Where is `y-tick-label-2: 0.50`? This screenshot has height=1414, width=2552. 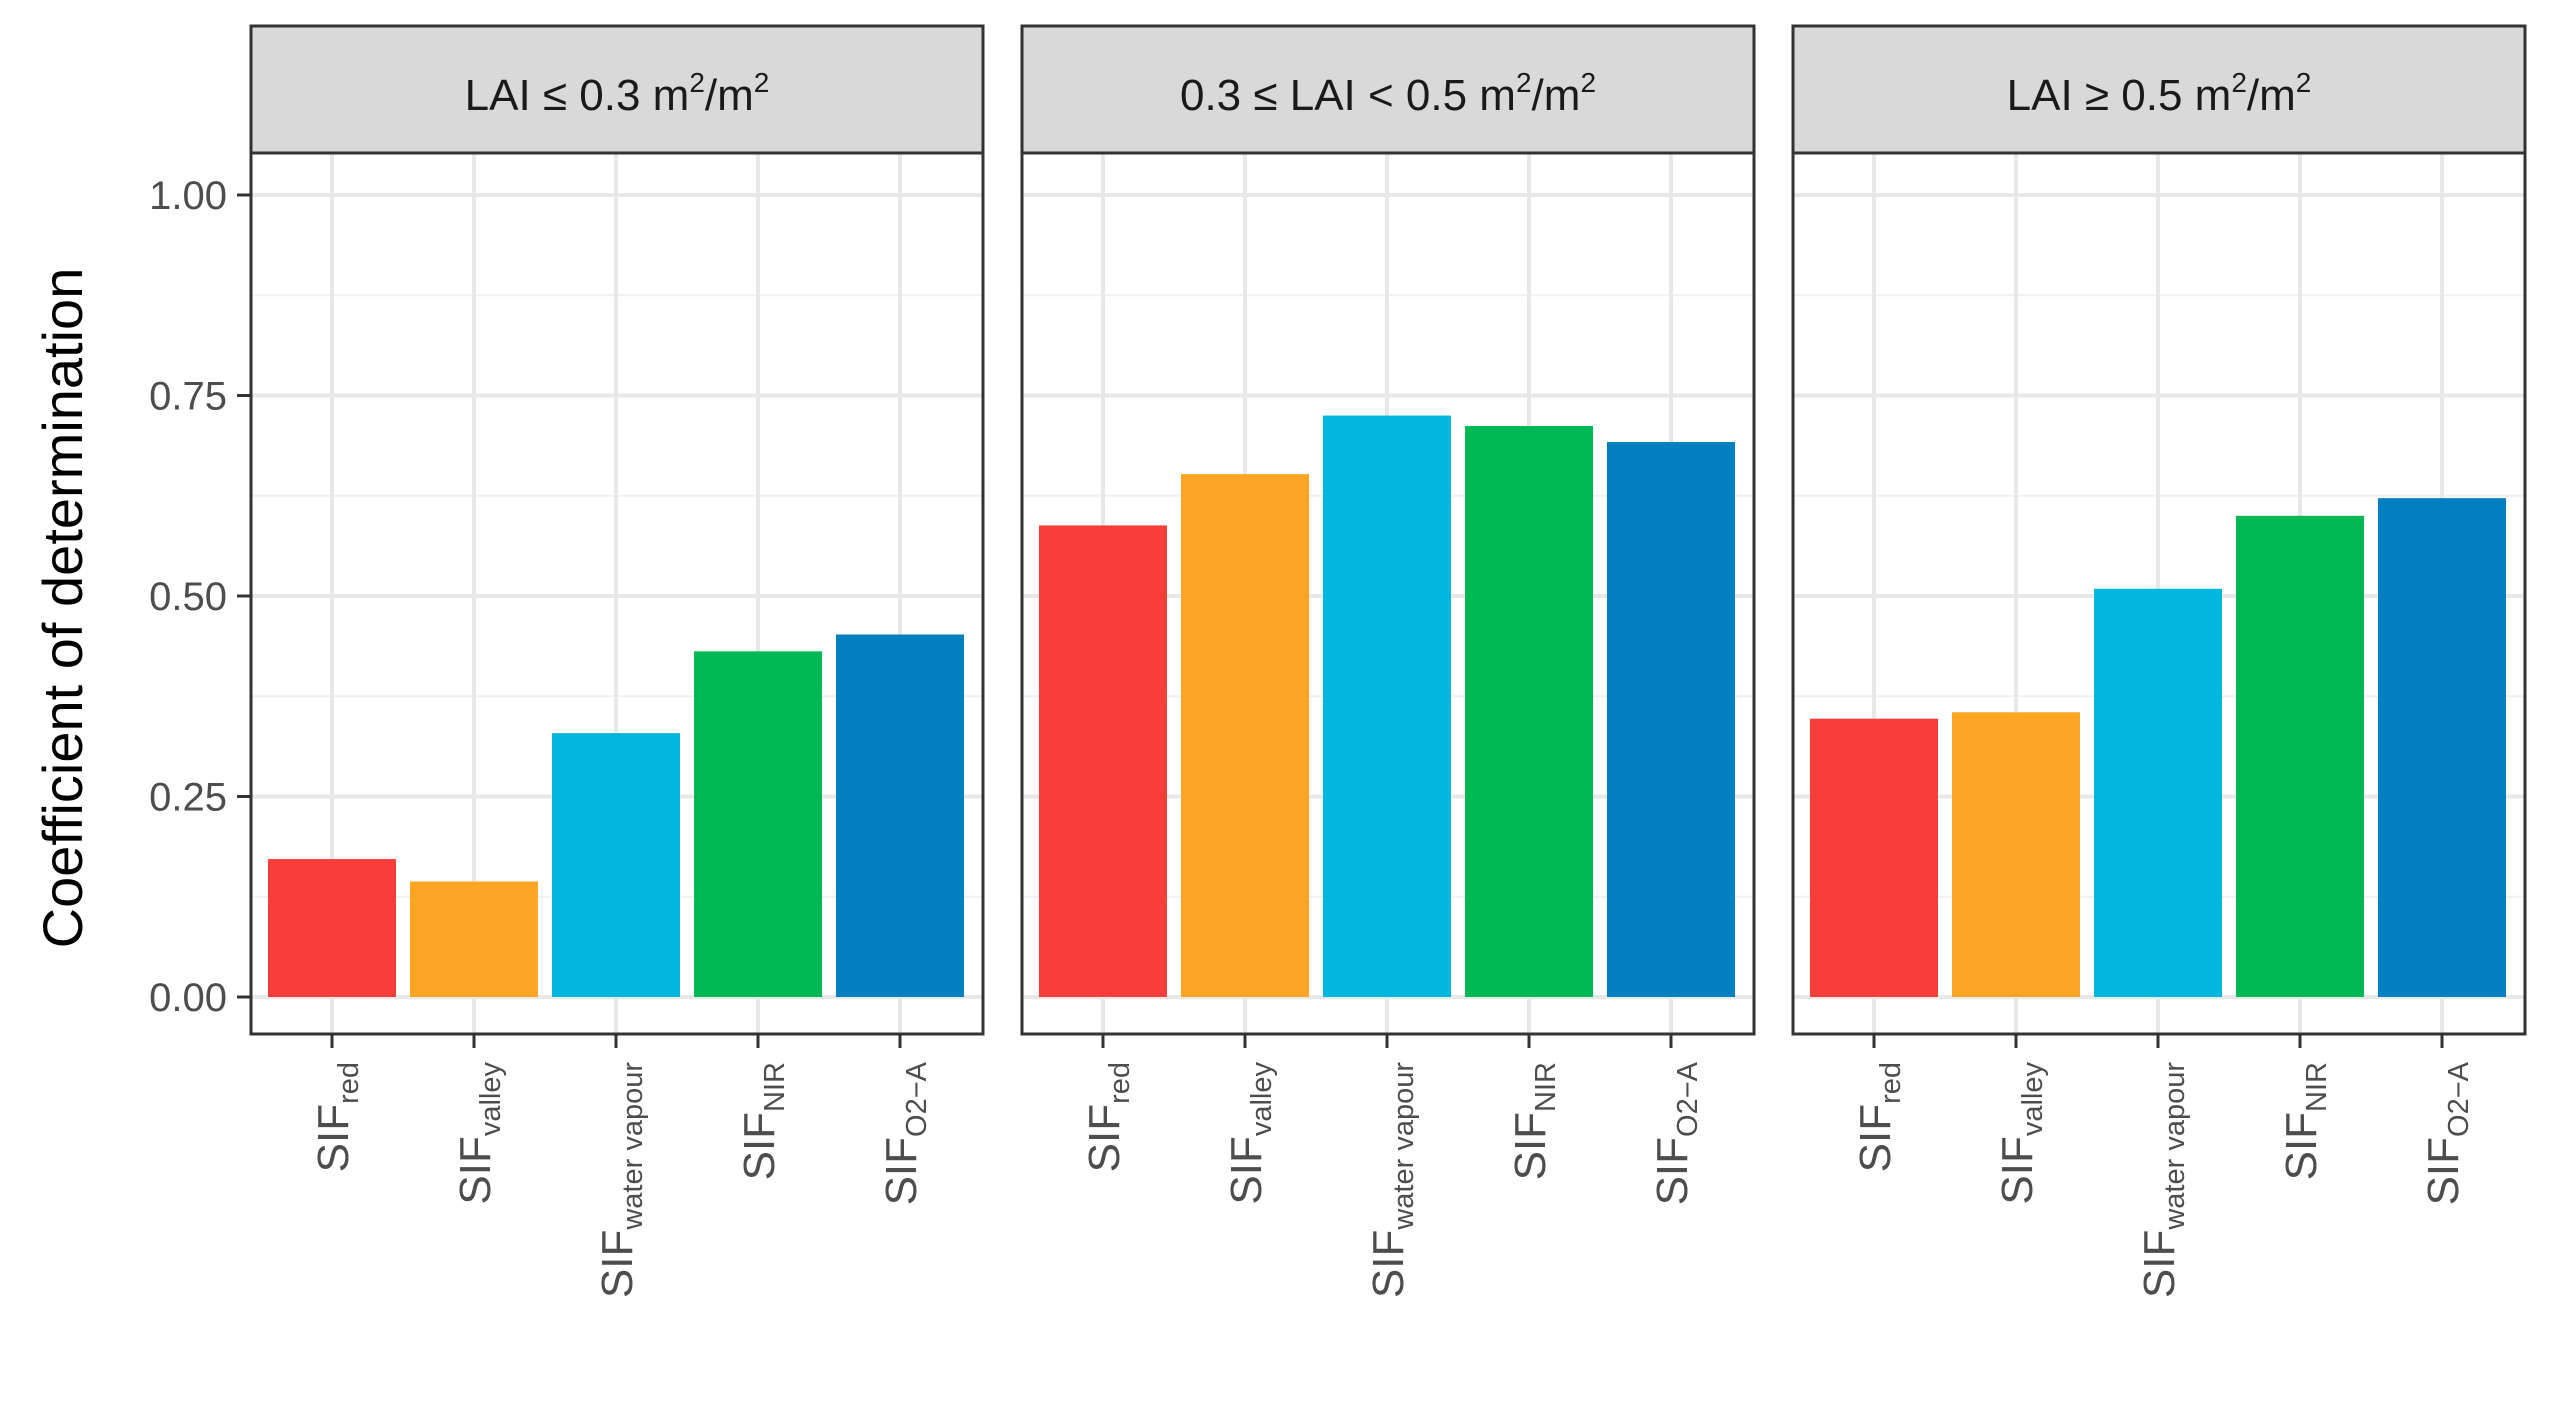 y-tick-label-2: 0.50 is located at coordinates (188, 597).